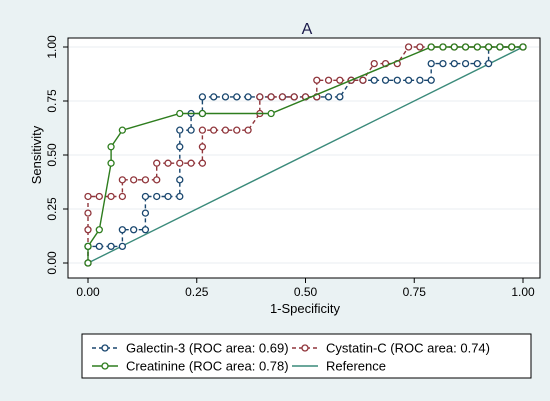 The image size is (550, 401). Describe the element at coordinates (197, 292) in the screenshot. I see `x-tick-label: 0.25` at that location.